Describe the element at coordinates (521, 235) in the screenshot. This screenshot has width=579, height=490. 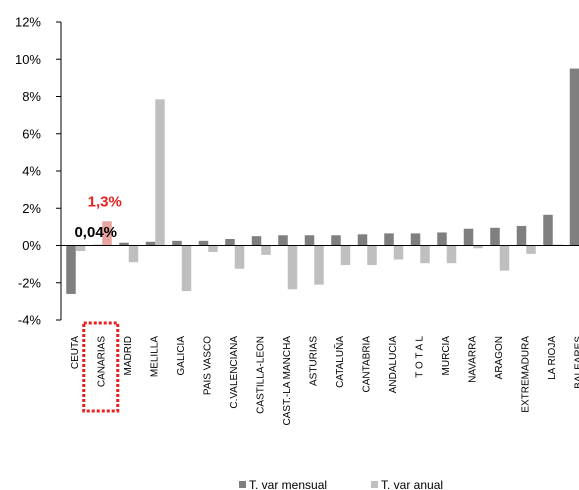
I see `bar-t-var-mensual-extremadura` at that location.